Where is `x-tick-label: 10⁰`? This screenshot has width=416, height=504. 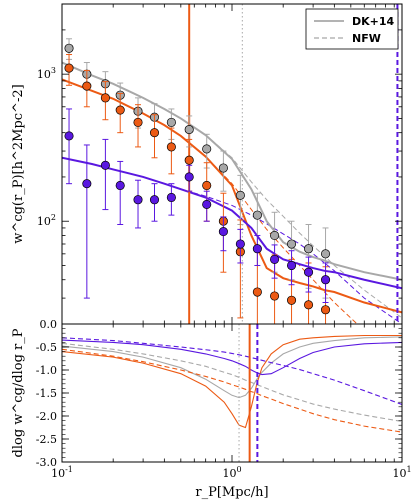
x-tick-label: 10⁰ is located at coordinates (231, 472).